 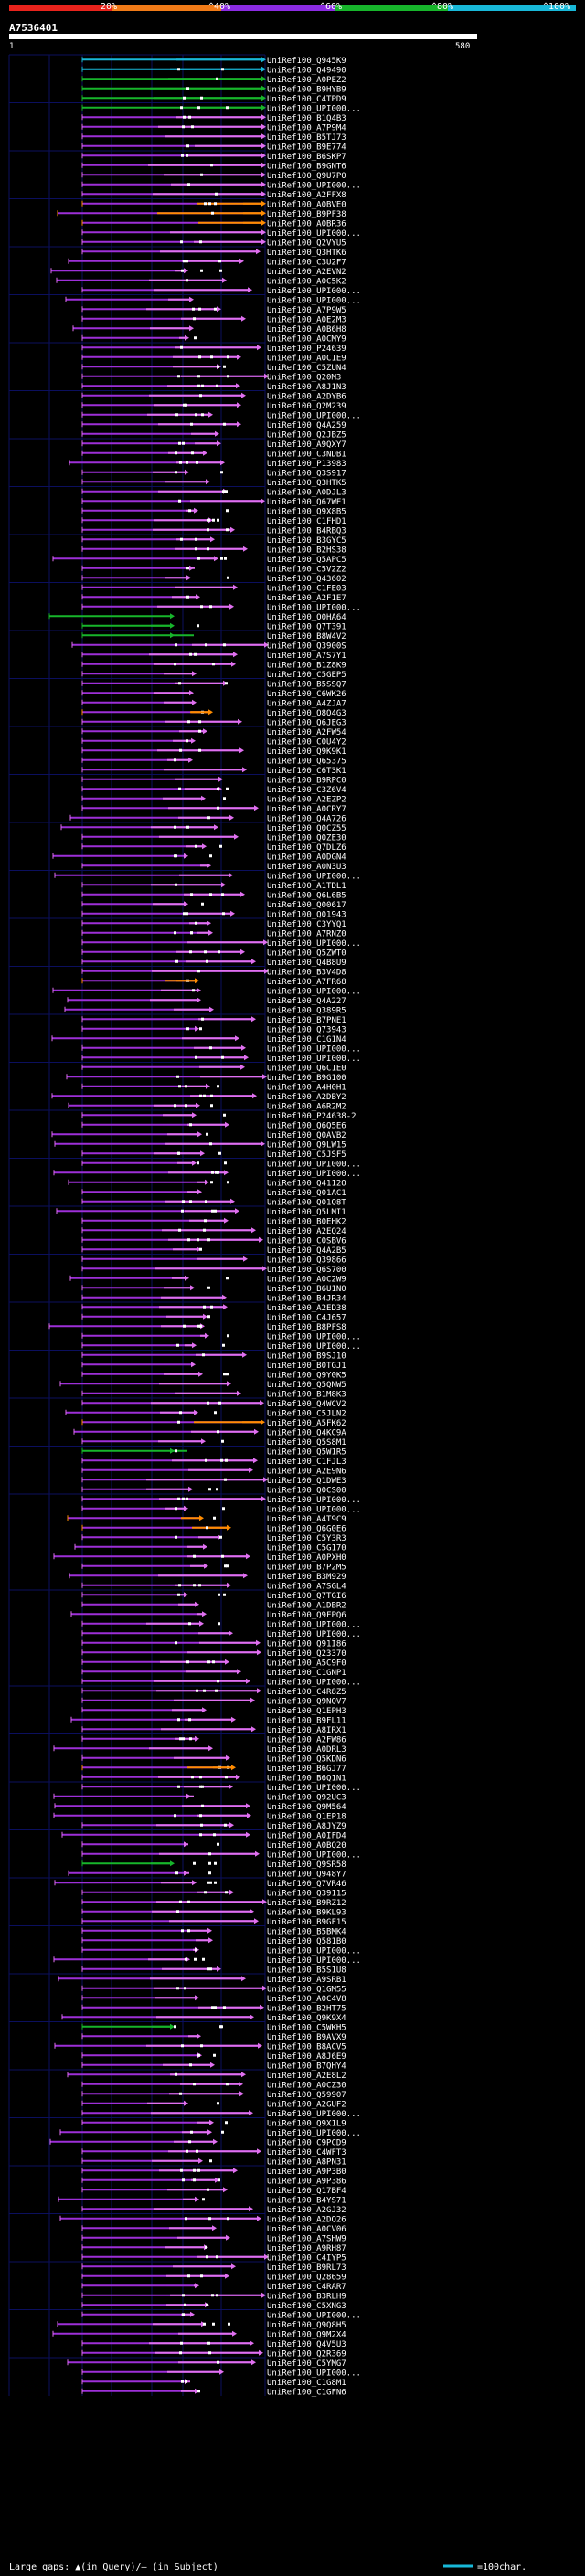 What do you see at coordinates (204, 2018) in the screenshot?
I see `hit-row: UniRef100_Q9K9X4` at bounding box center [204, 2018].